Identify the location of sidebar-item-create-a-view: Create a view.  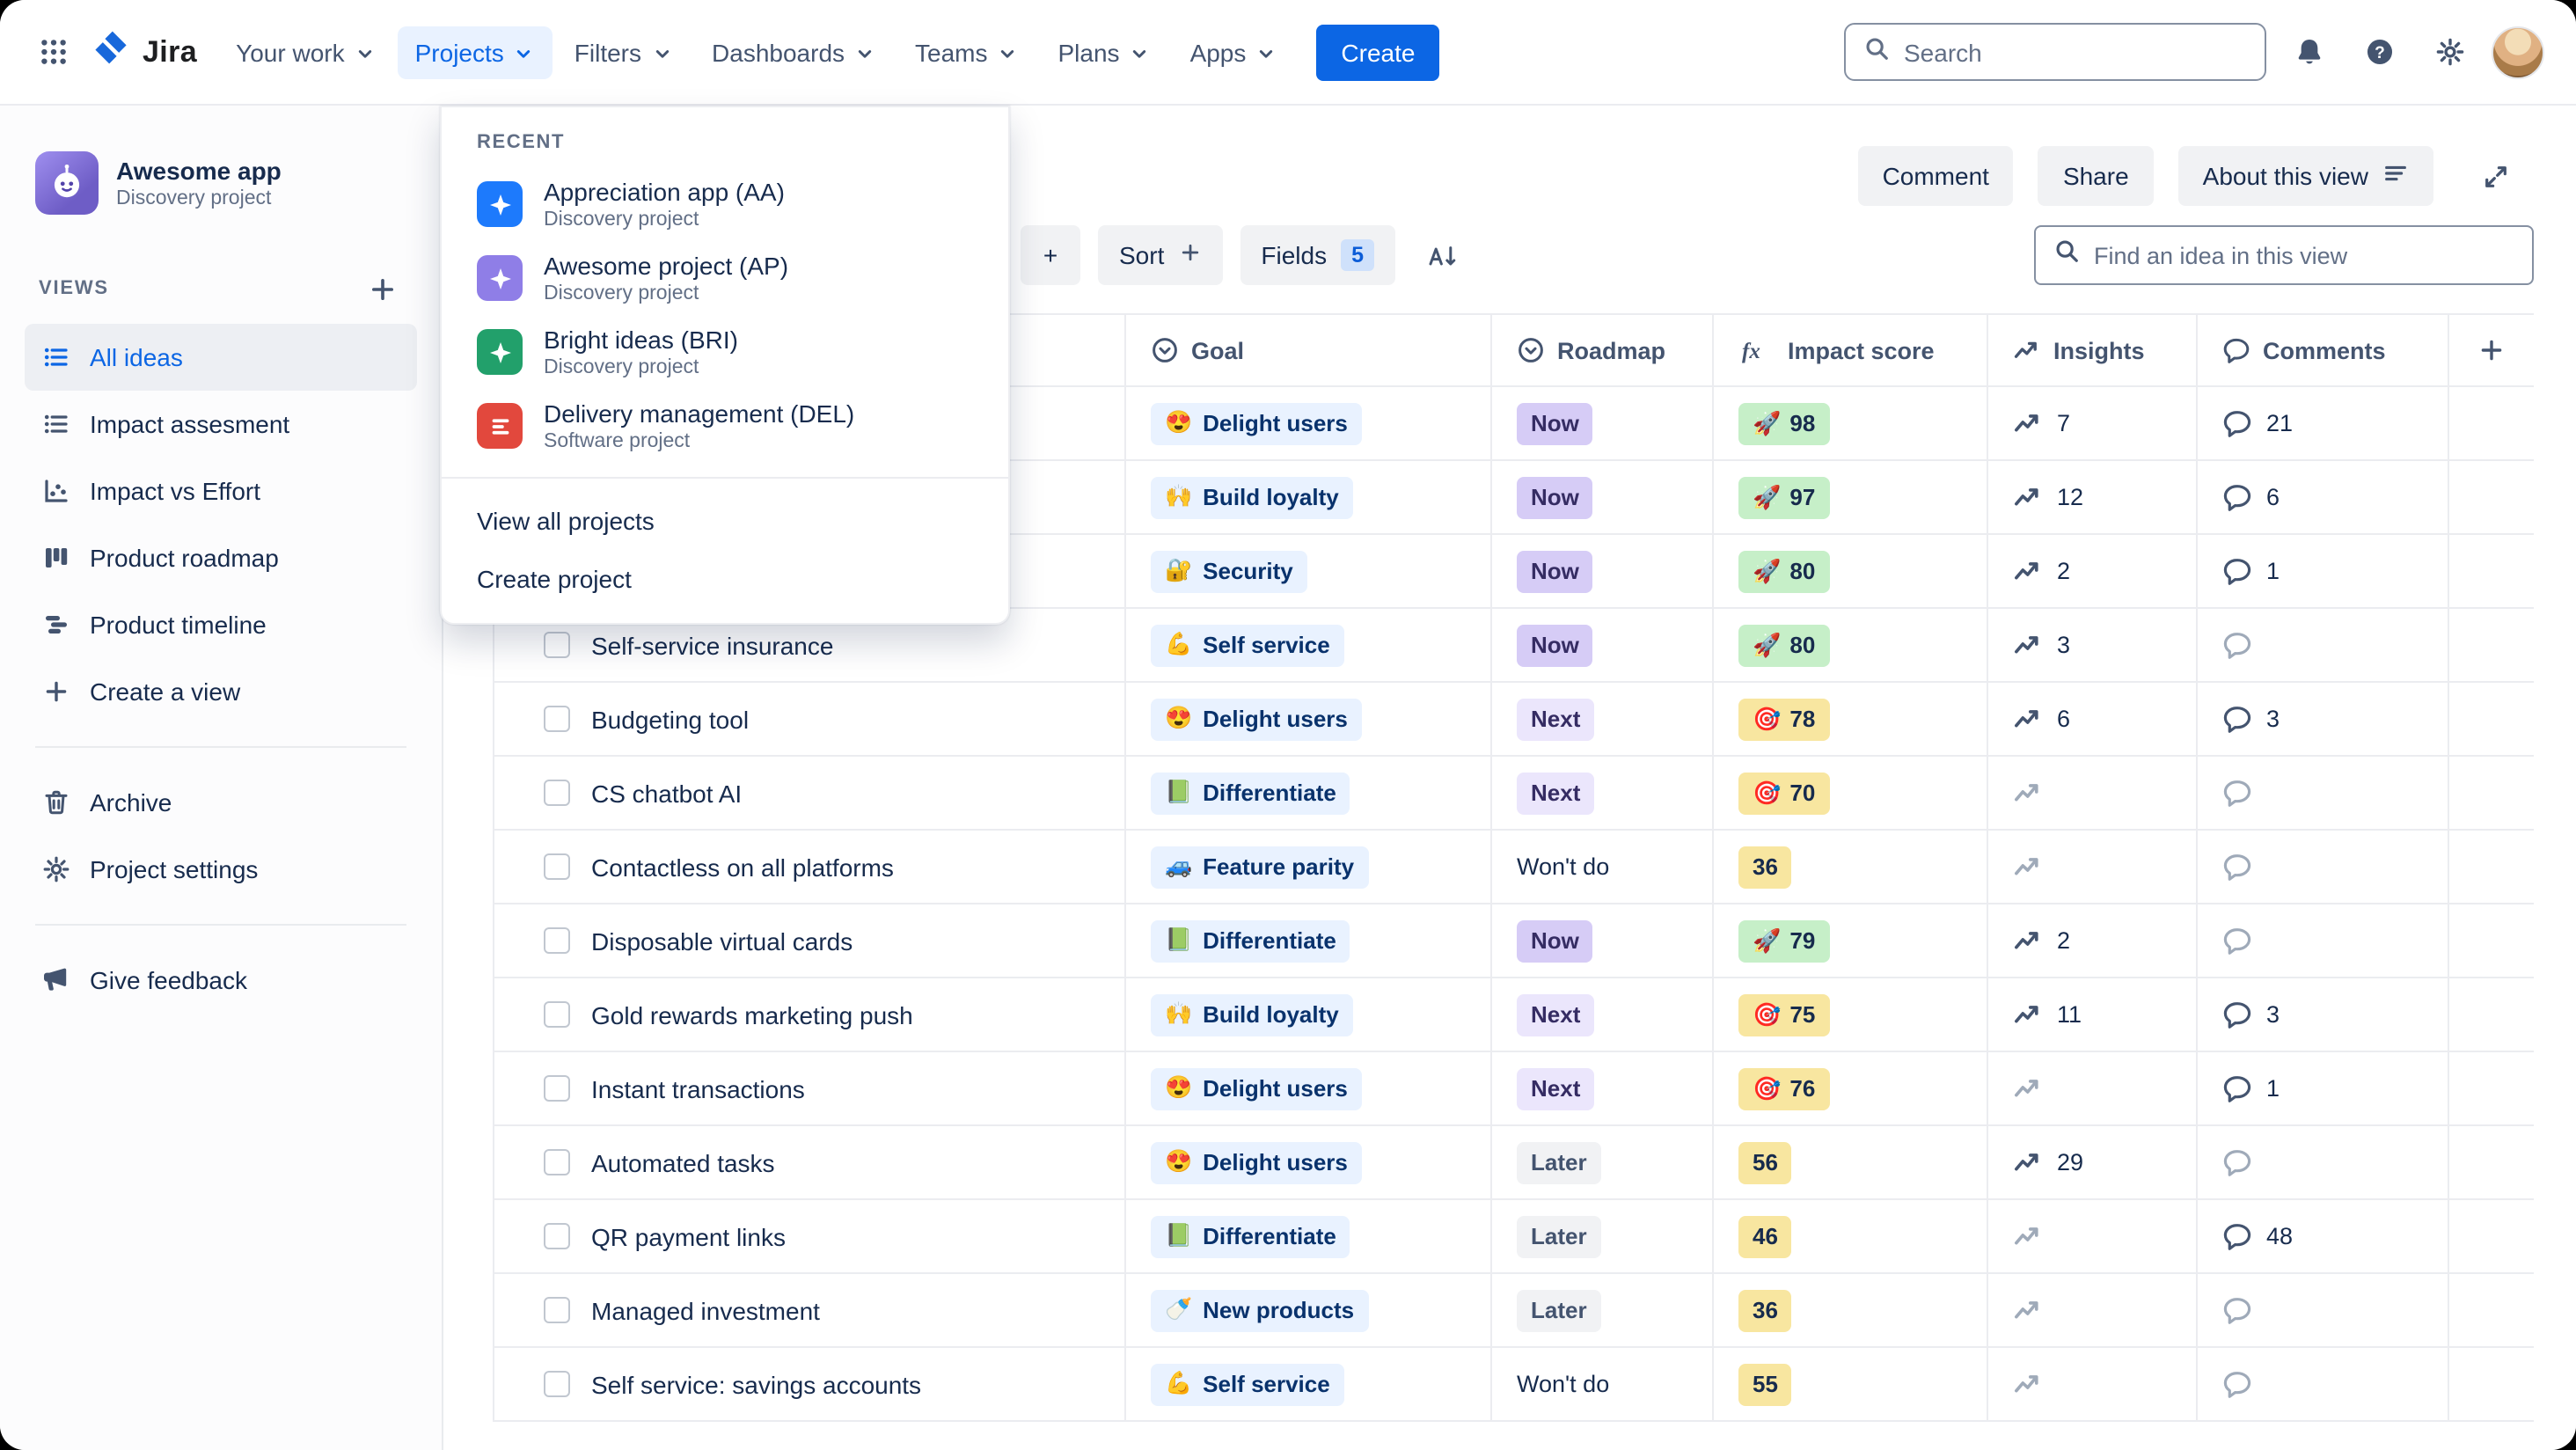
(221, 691).